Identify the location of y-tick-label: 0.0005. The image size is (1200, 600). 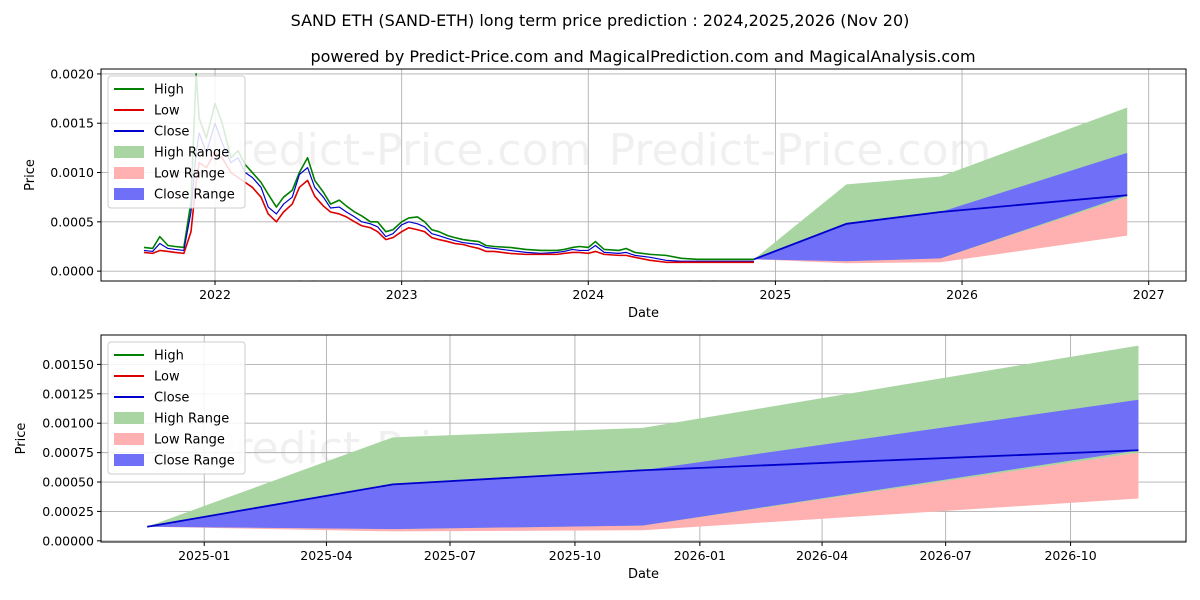
(72, 221).